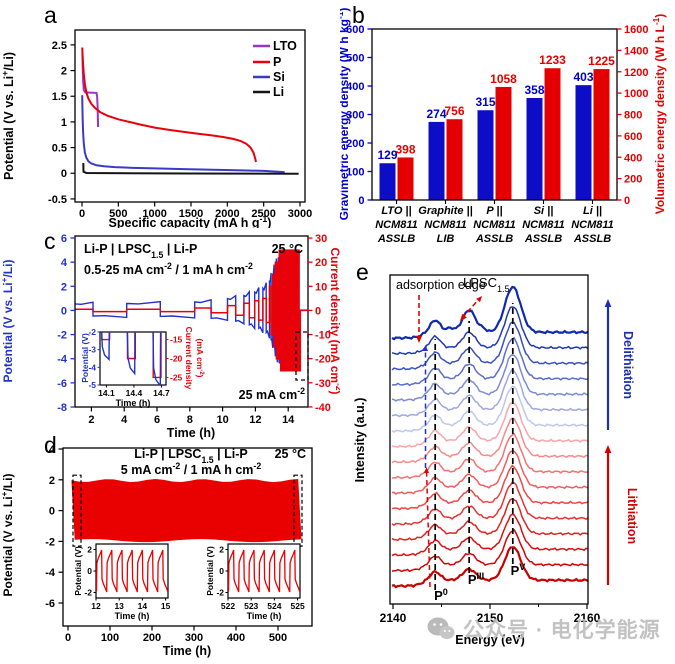 The height and width of the screenshot is (664, 675). Describe the element at coordinates (221, 550) in the screenshot. I see `inset-ytick: 2` at that location.